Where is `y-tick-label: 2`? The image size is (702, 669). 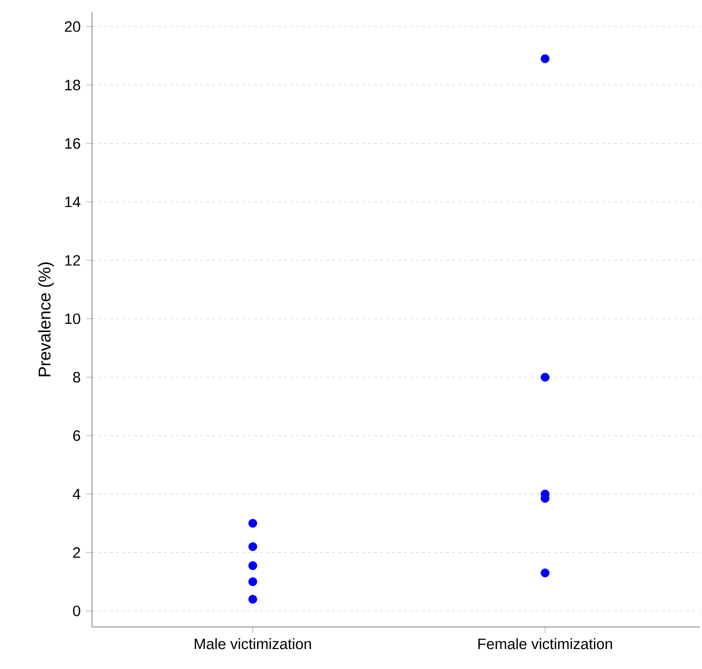
y-tick-label: 2 is located at coordinates (76, 552).